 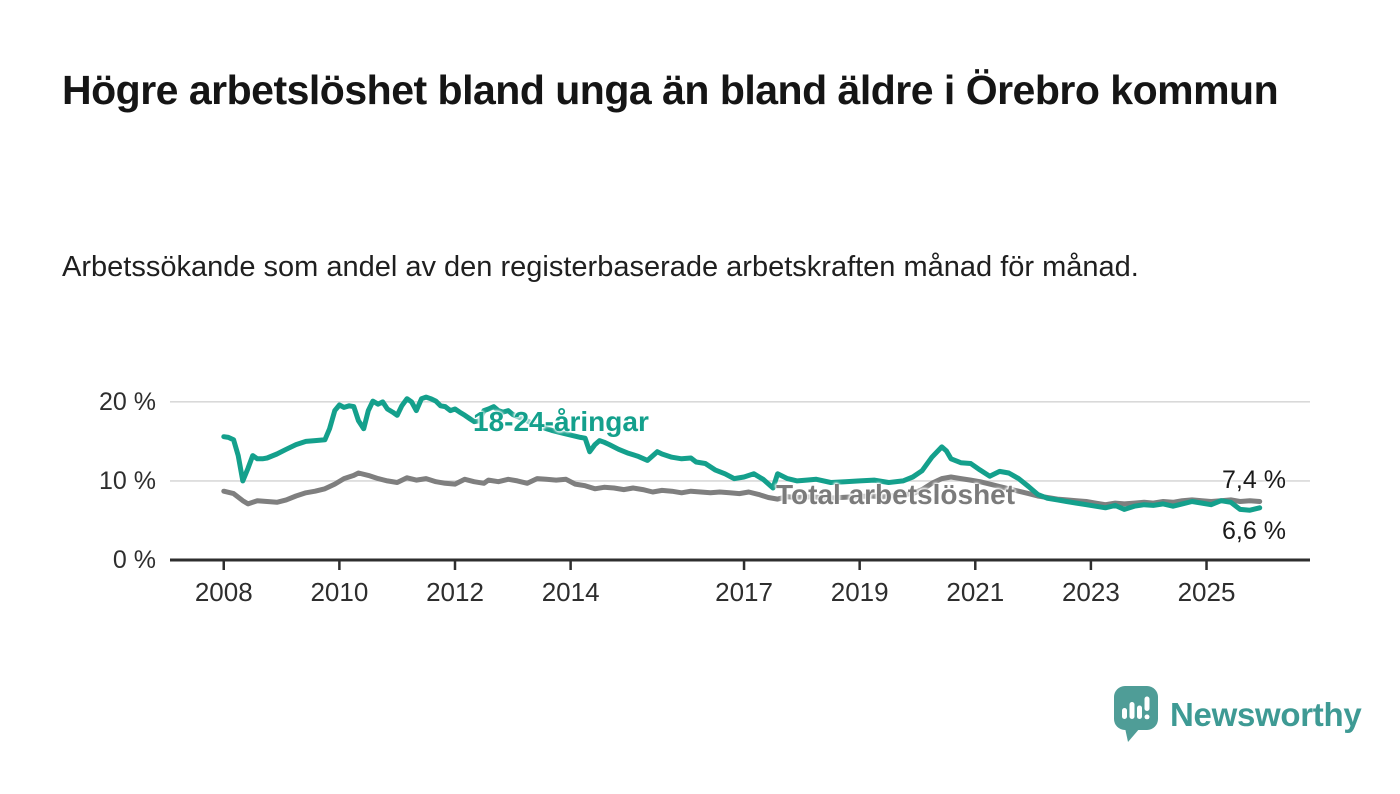 I want to click on y-tick-label-20: 20 %, so click(x=127, y=402).